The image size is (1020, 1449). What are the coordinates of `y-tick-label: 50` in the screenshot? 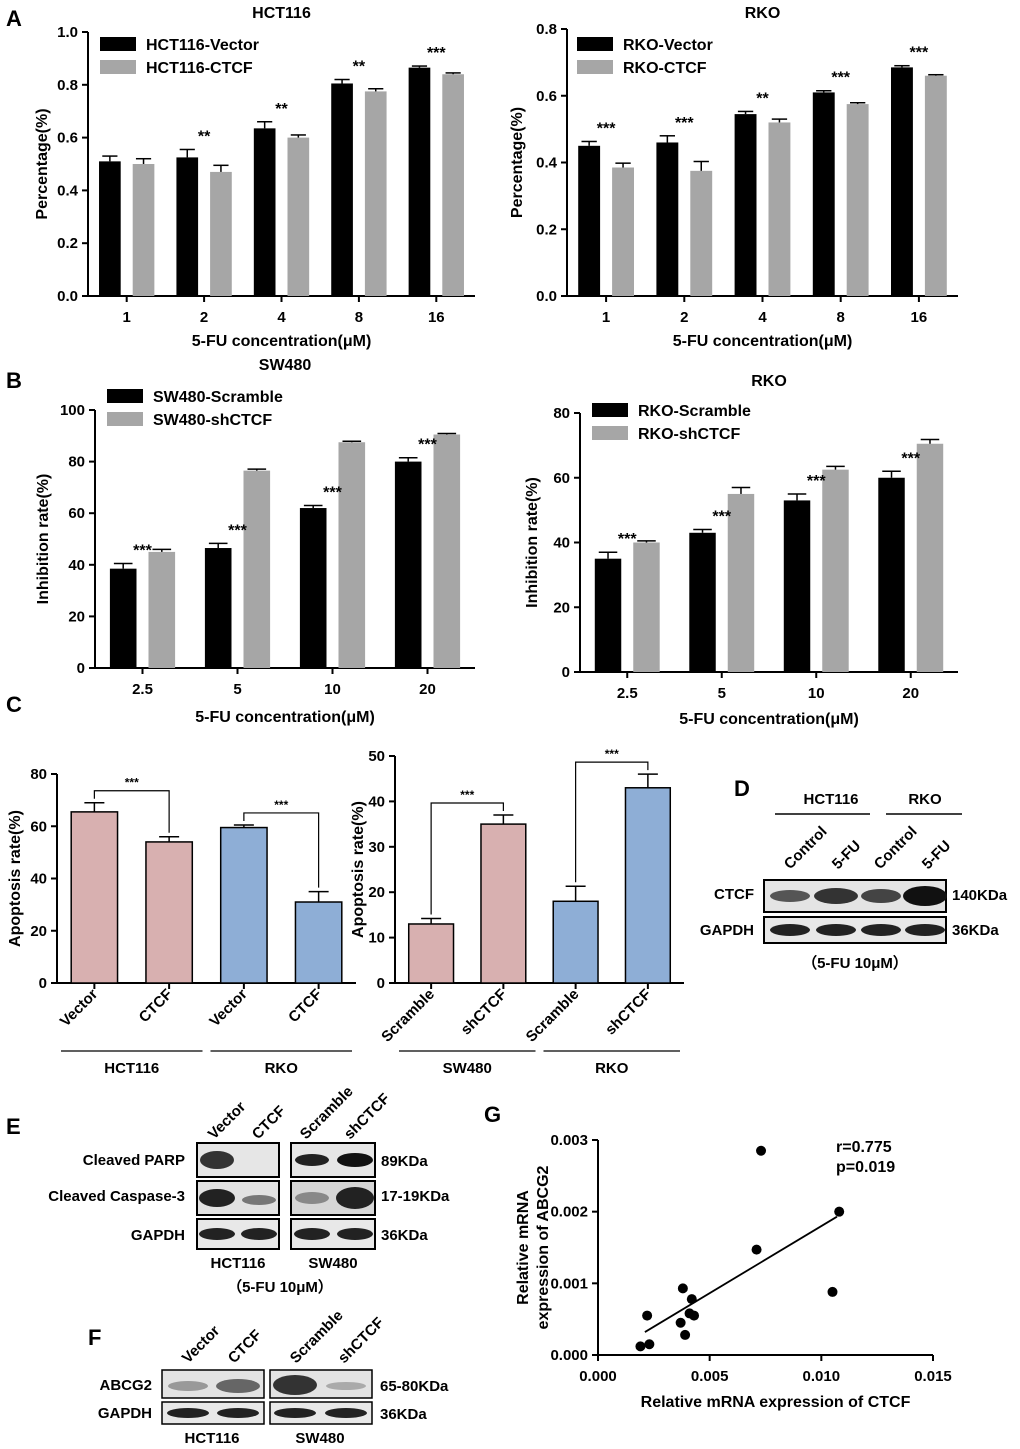 It's located at (376, 756).